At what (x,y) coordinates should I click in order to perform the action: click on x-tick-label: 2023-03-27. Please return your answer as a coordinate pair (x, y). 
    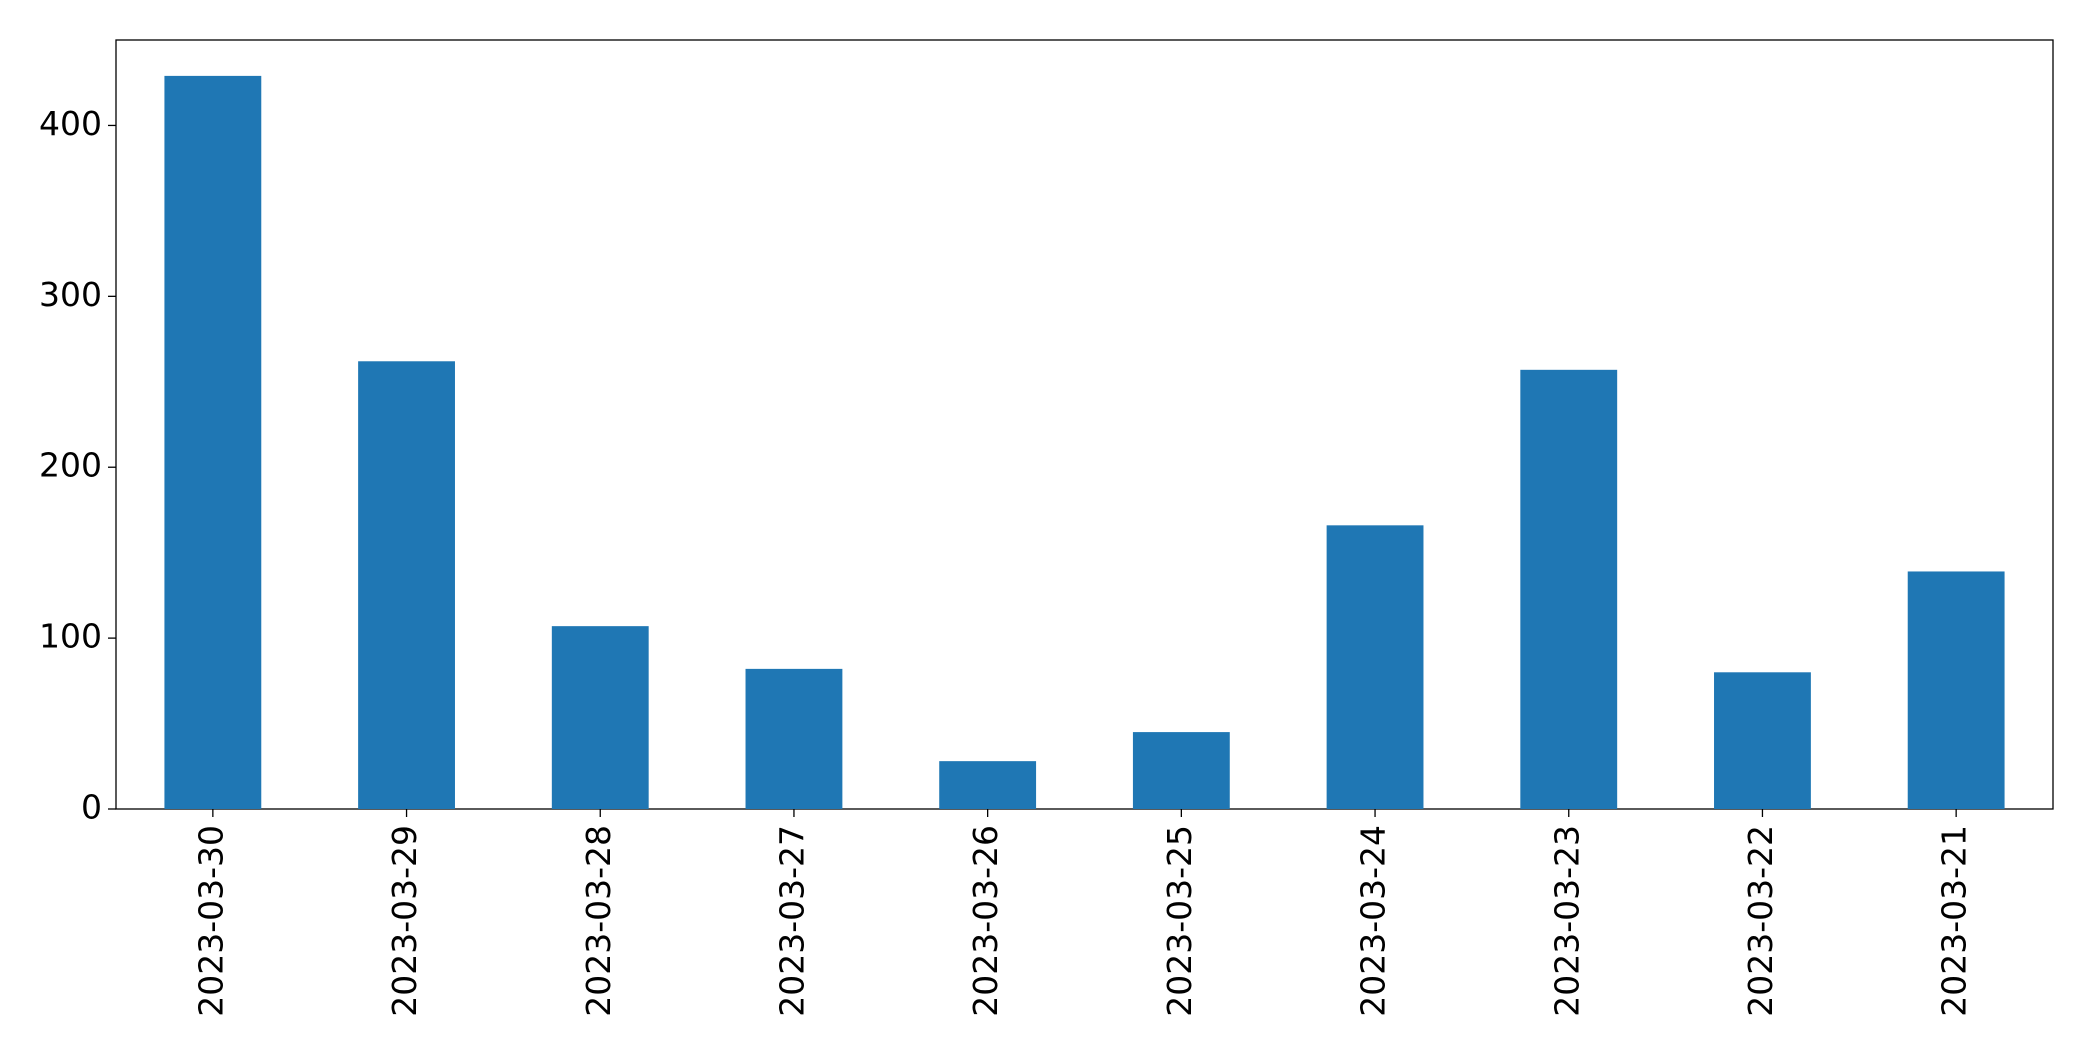
    Looking at the image, I should click on (791, 921).